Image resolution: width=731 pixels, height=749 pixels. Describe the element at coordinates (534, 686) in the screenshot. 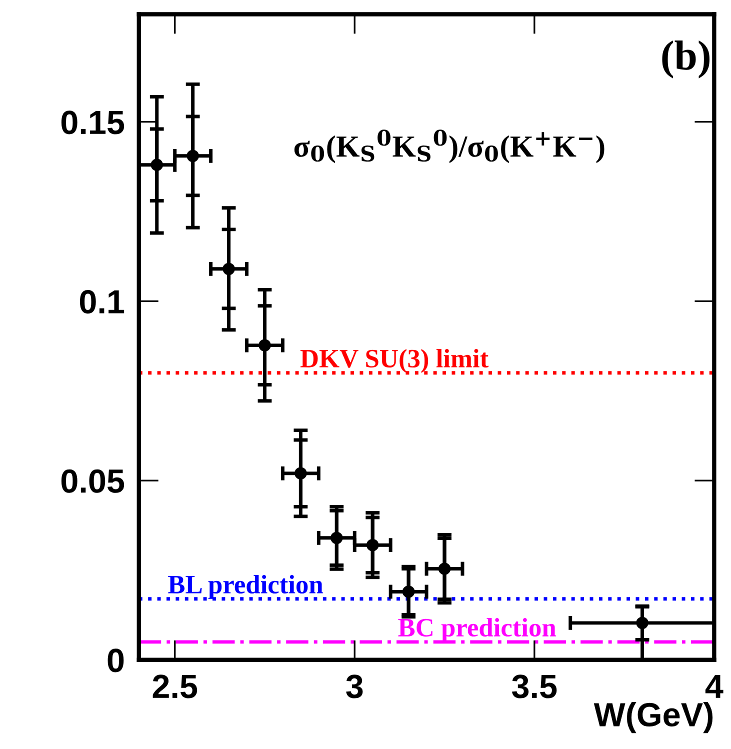

I see `x-tick-label: 3.5` at that location.